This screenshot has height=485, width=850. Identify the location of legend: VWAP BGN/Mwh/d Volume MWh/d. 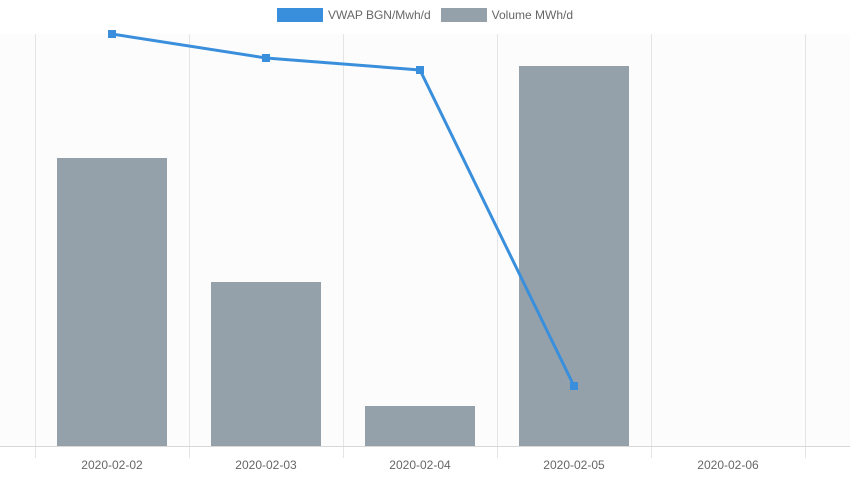
(425, 15).